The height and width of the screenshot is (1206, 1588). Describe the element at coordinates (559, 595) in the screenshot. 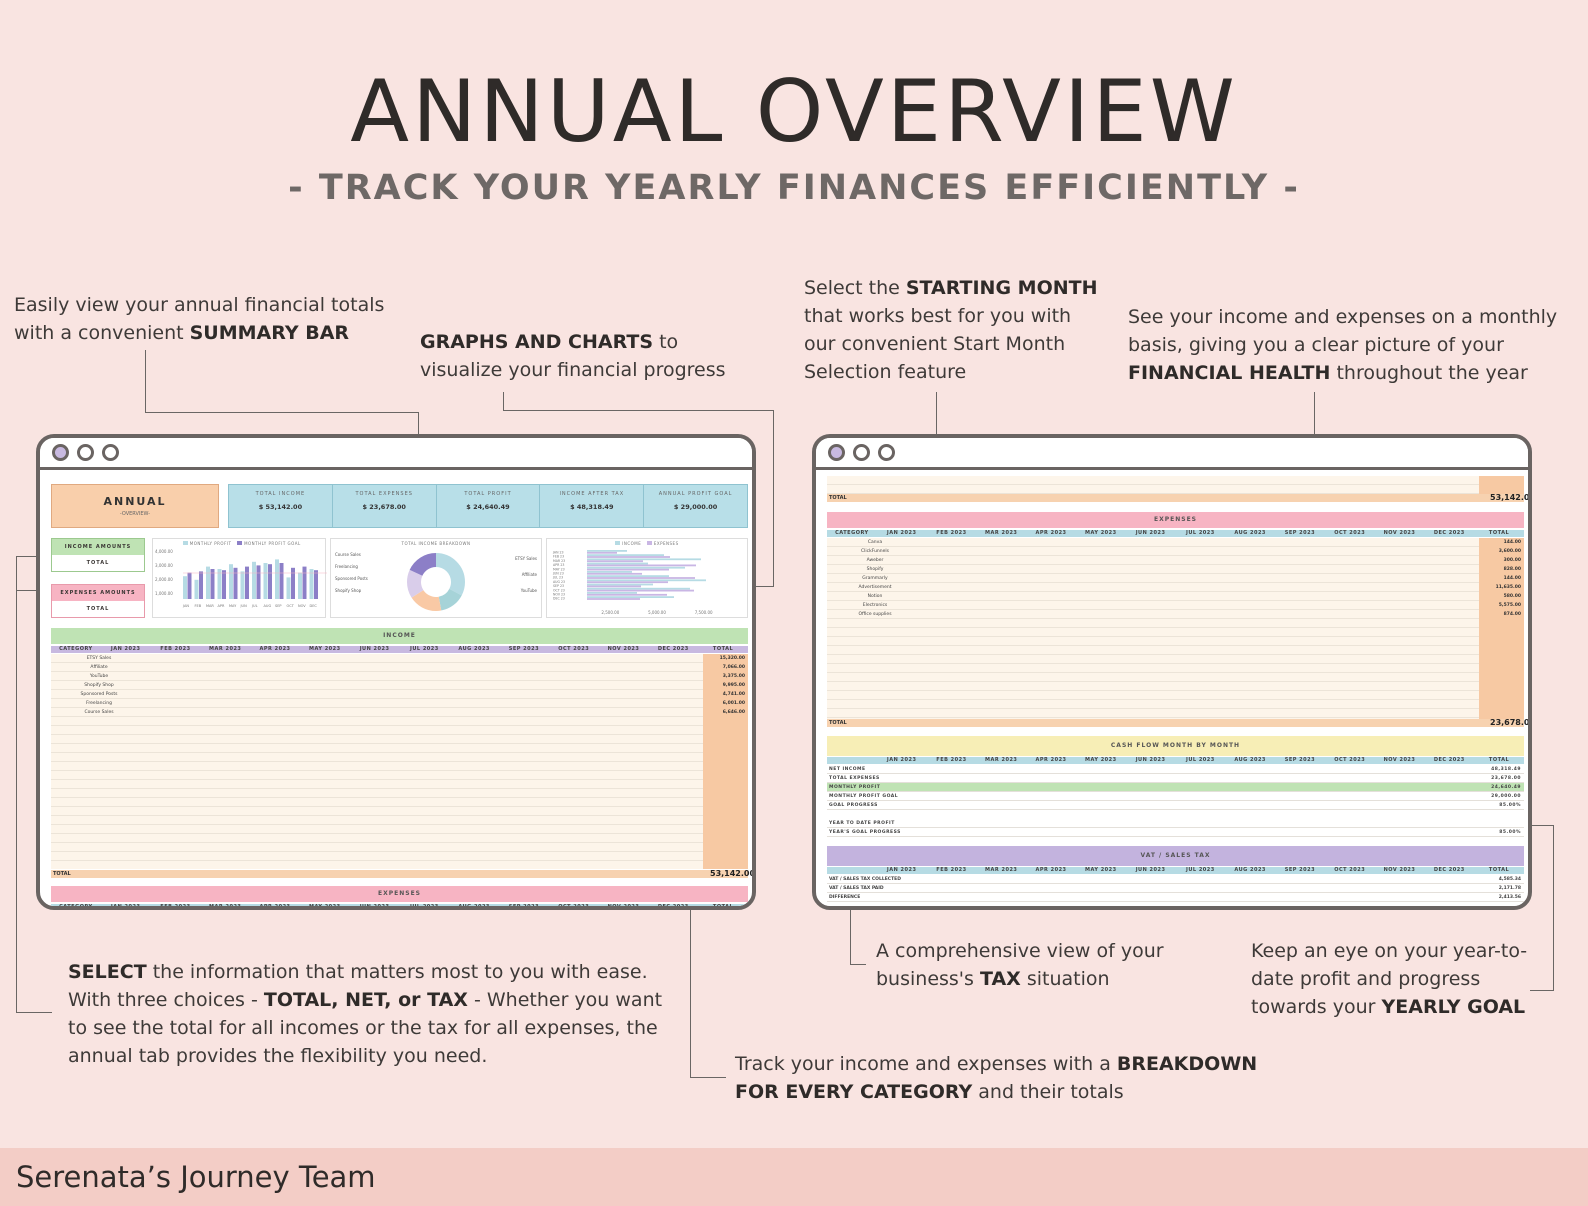

I see `y-tick-label: NOV 23` at that location.